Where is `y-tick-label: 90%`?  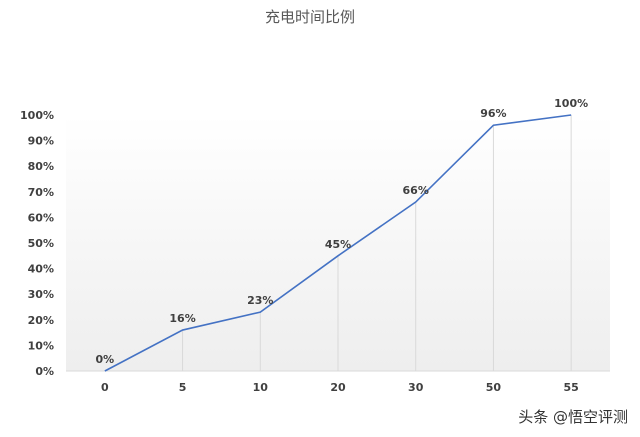 y-tick-label: 90% is located at coordinates (41, 141).